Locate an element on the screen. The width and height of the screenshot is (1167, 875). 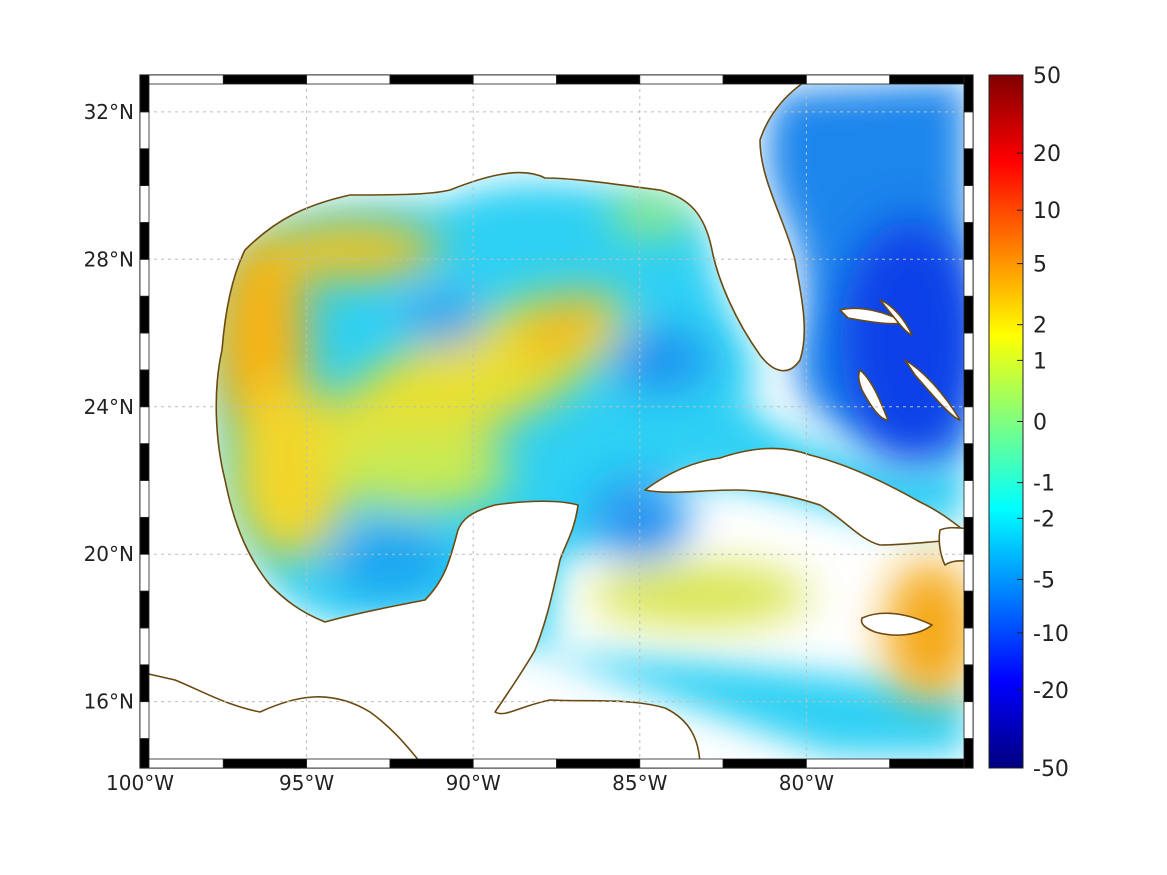
high-haiti-south is located at coordinates (929, 630).